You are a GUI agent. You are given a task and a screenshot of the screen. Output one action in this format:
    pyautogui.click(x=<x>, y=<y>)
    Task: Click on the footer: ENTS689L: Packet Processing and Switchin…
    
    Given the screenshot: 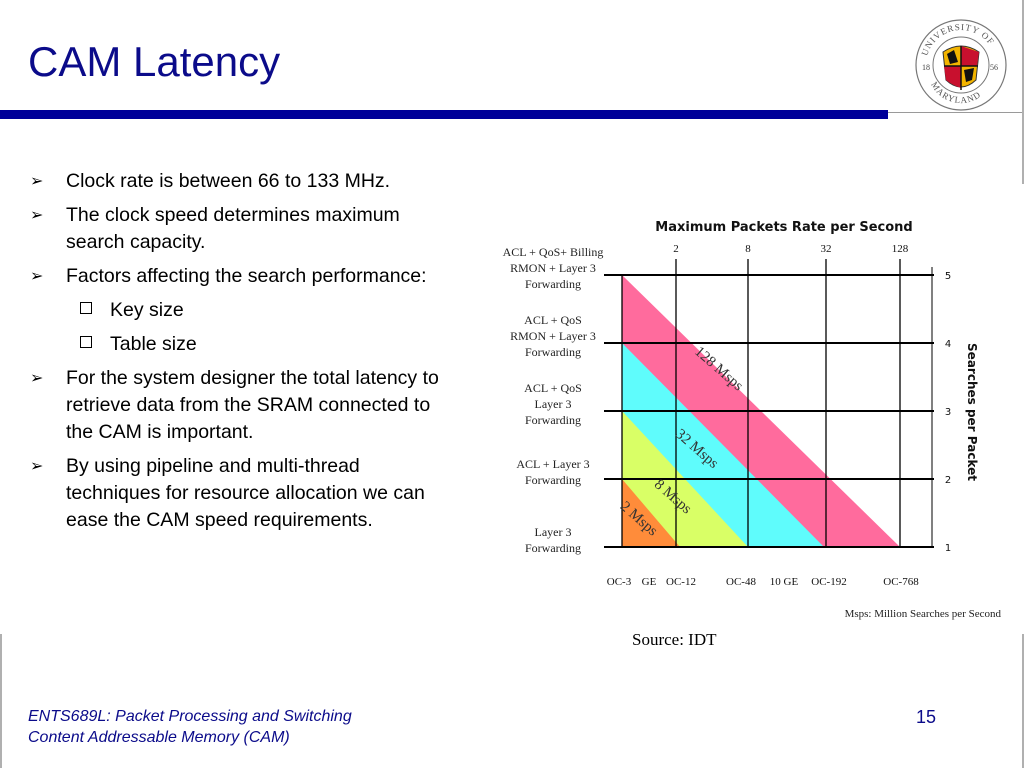 What is the action you would take?
    pyautogui.click(x=190, y=727)
    